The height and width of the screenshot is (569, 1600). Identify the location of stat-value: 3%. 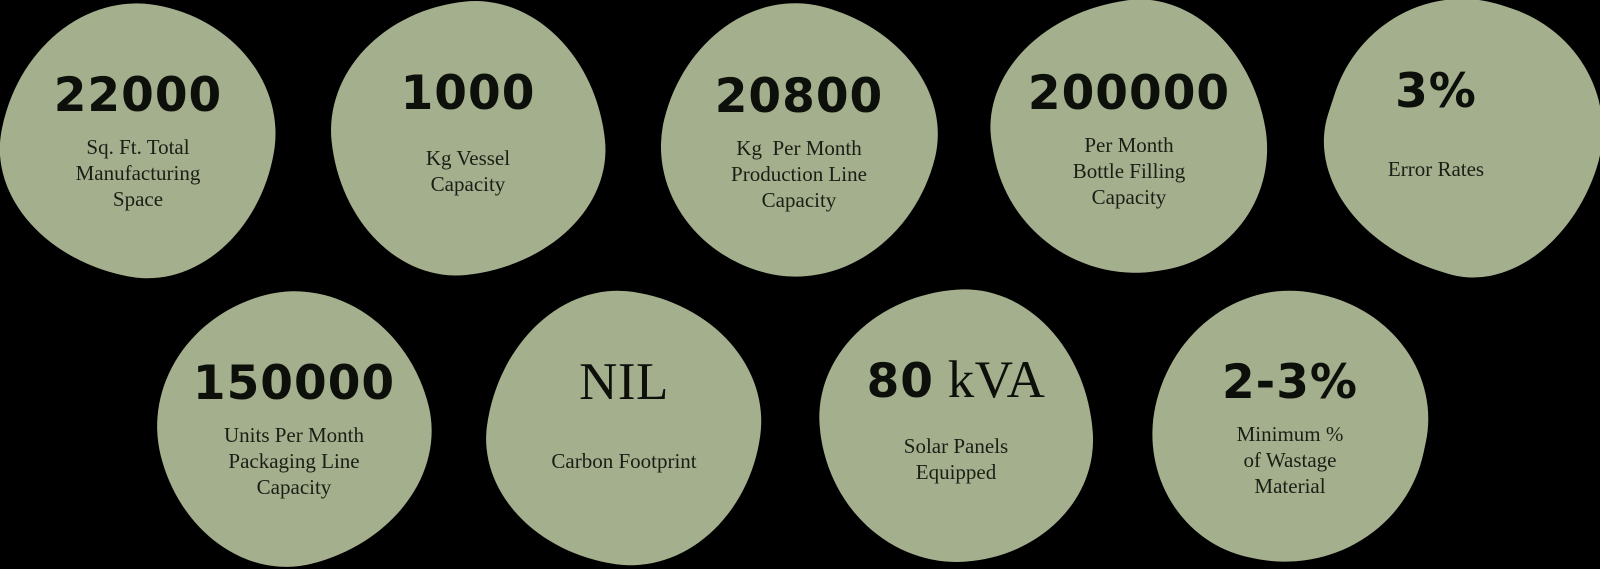
(1436, 90).